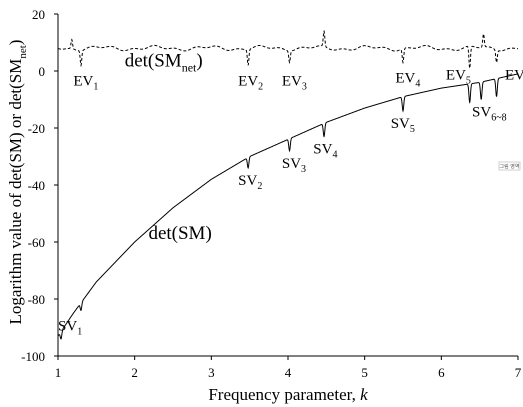  I want to click on x-tick-label: 1, so click(58, 372).